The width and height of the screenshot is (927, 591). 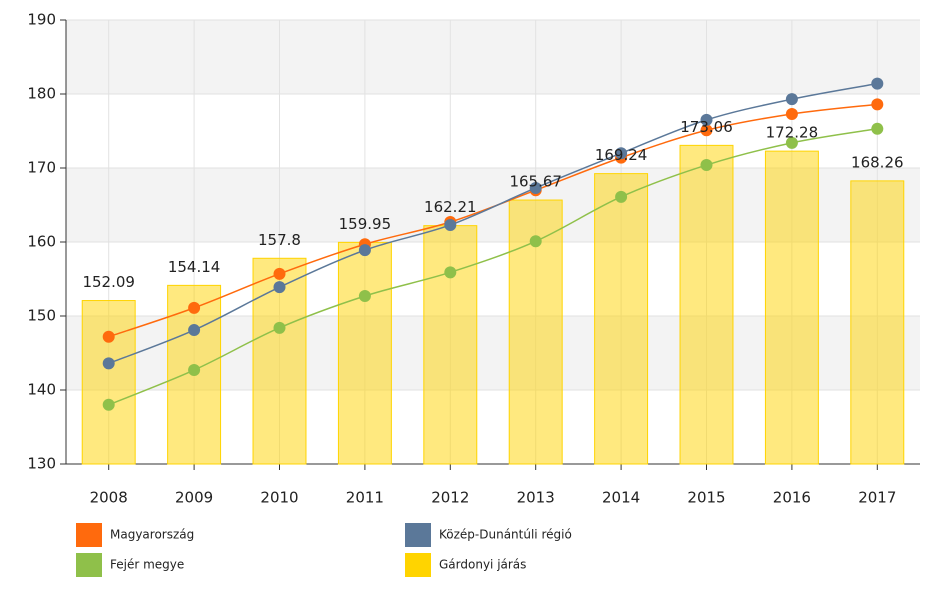 I want to click on legend-label: Gárdonyi járás, so click(x=482, y=565).